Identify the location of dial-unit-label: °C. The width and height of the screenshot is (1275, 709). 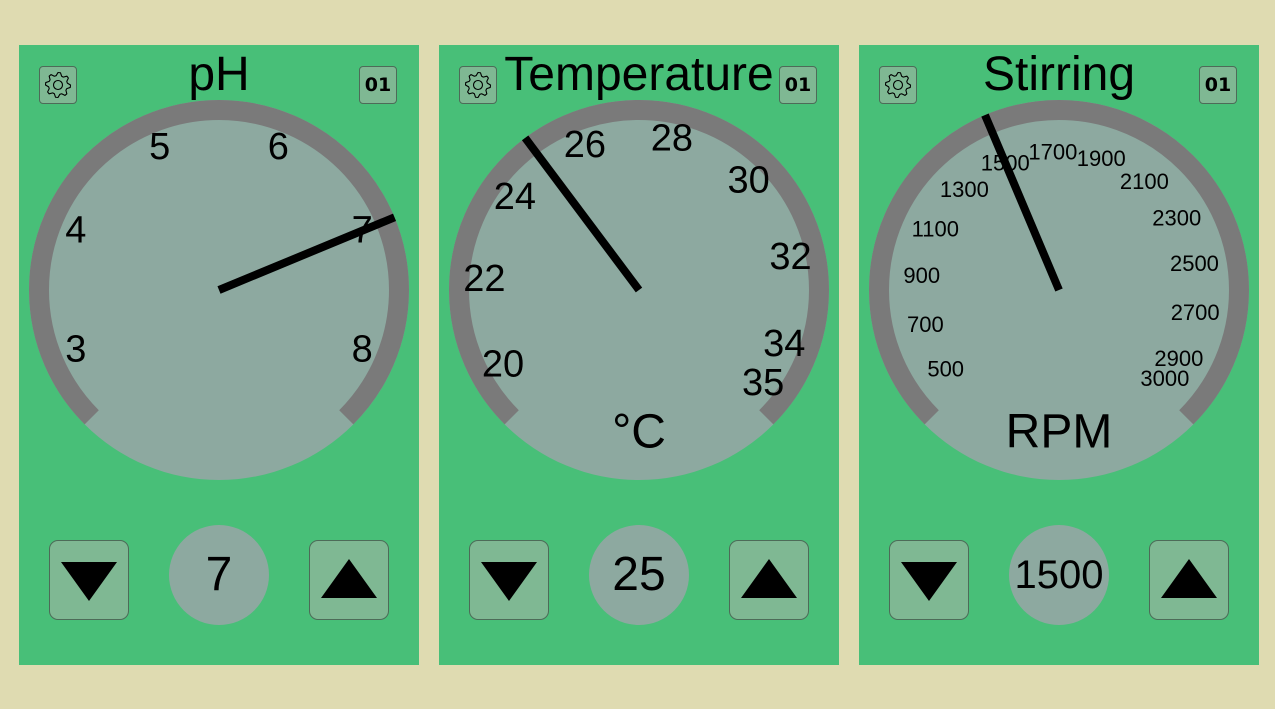
(639, 432).